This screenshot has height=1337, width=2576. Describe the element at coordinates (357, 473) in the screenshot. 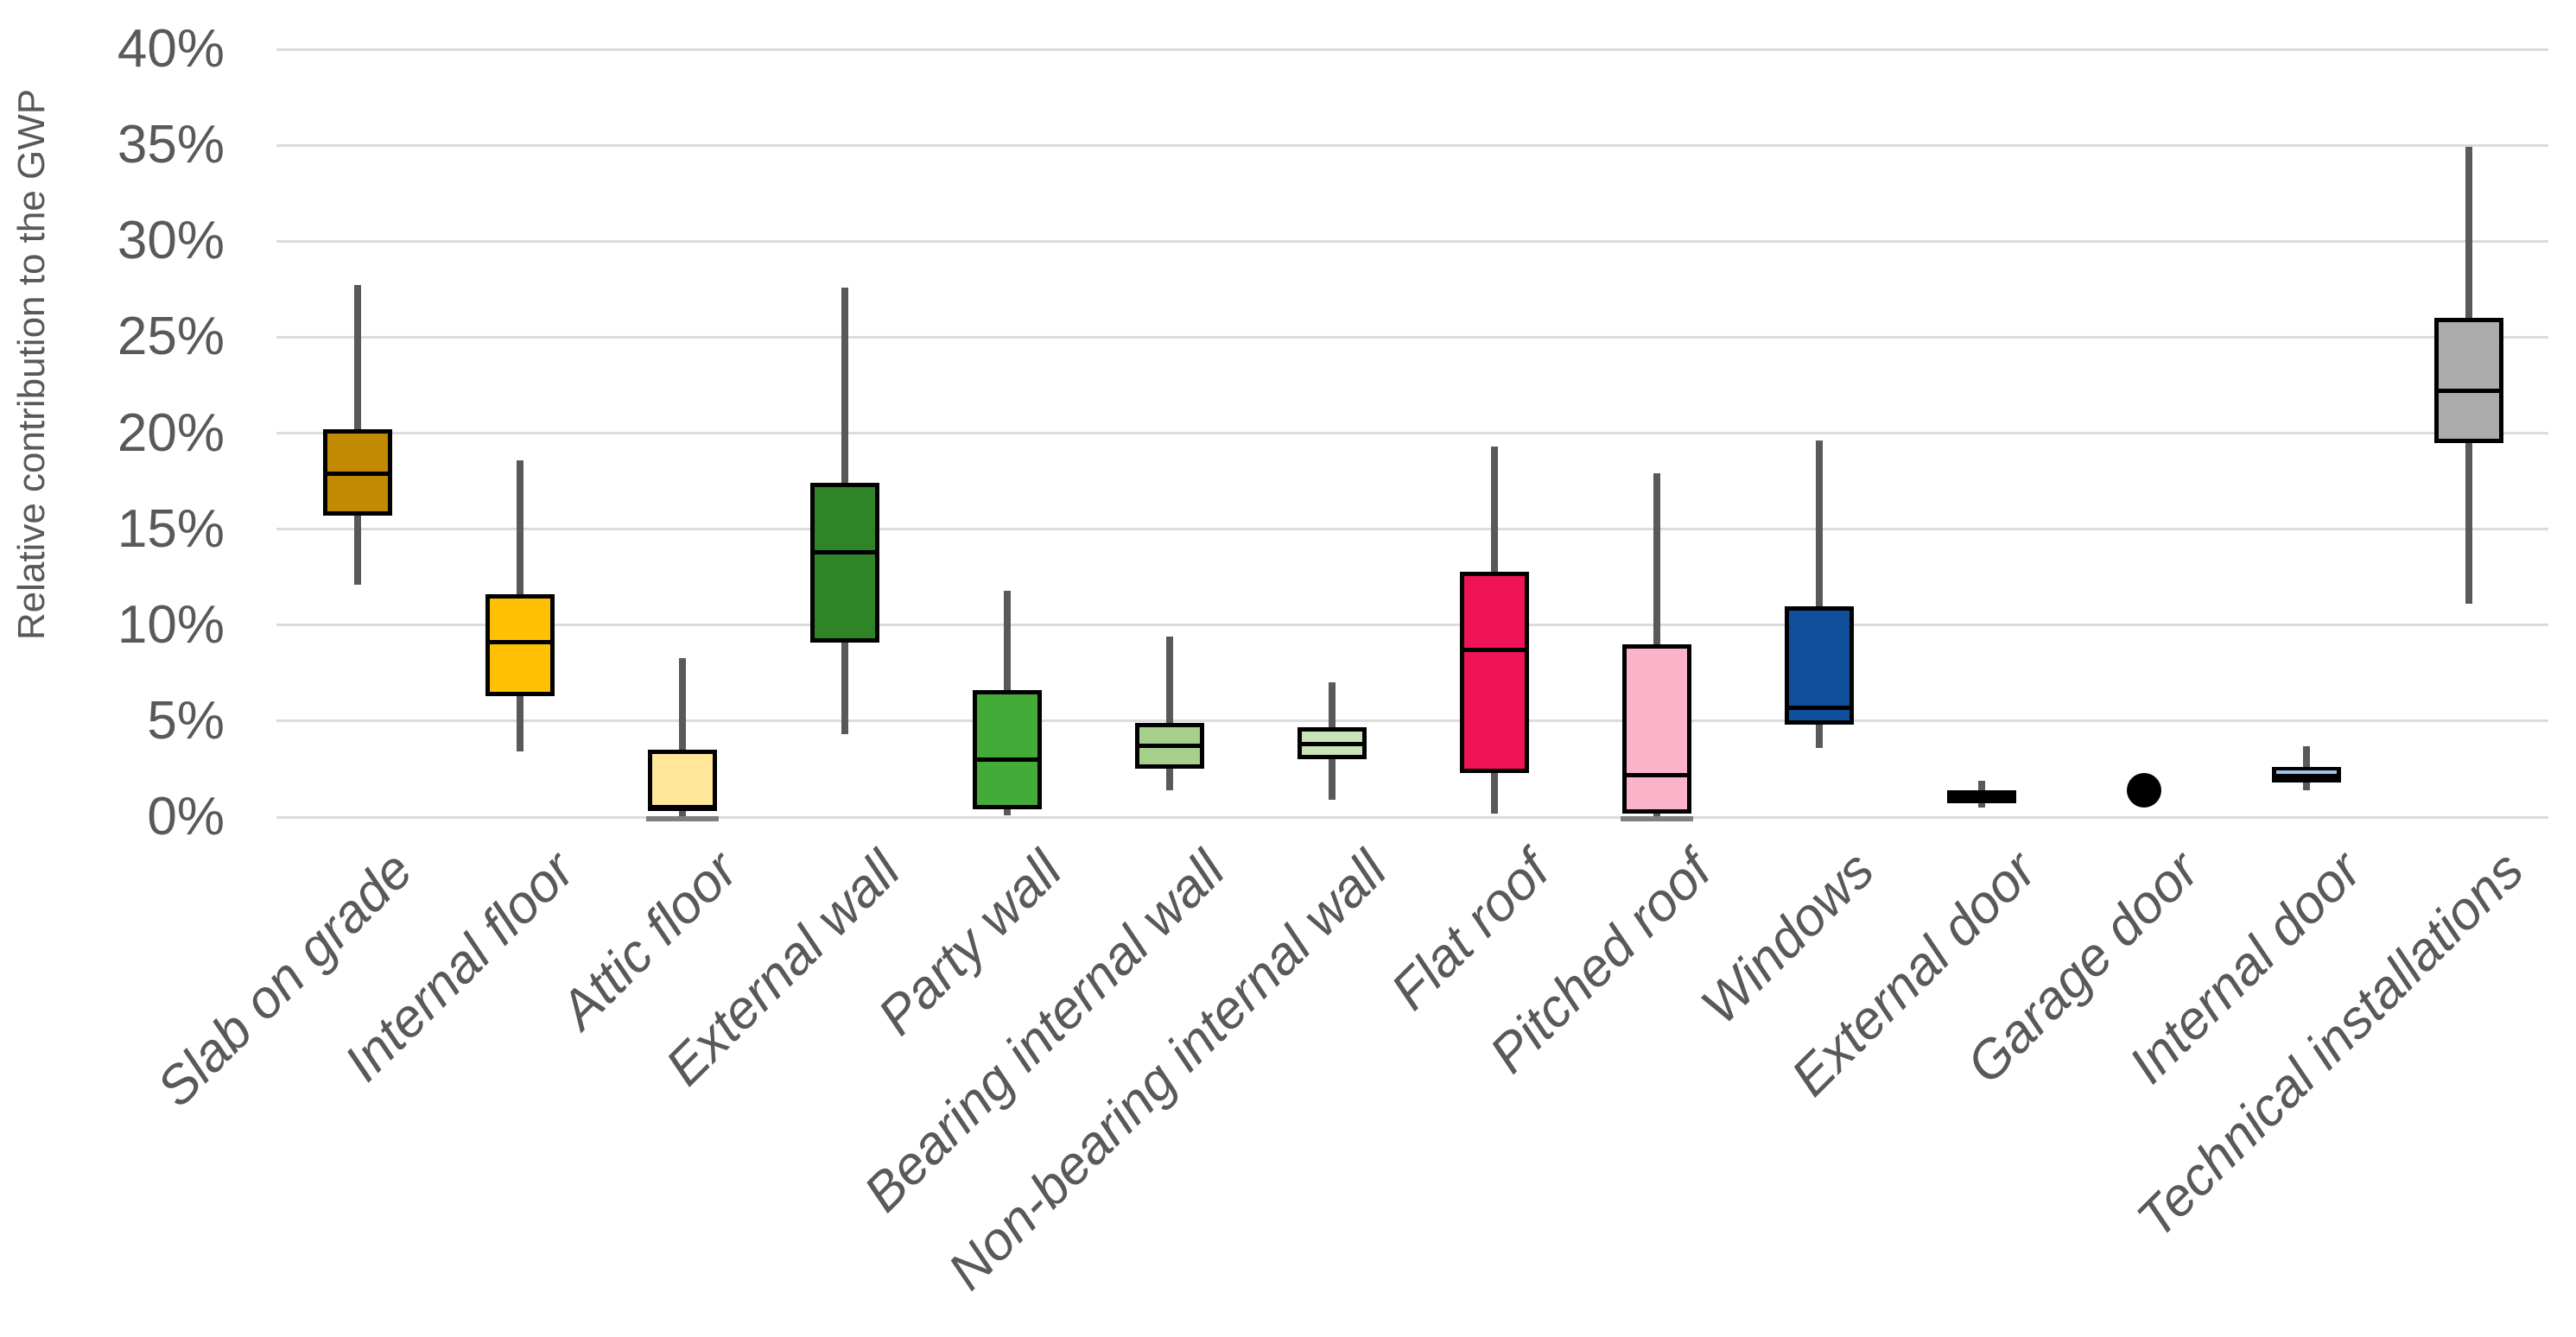

I see `median-slab-on-grade` at that location.